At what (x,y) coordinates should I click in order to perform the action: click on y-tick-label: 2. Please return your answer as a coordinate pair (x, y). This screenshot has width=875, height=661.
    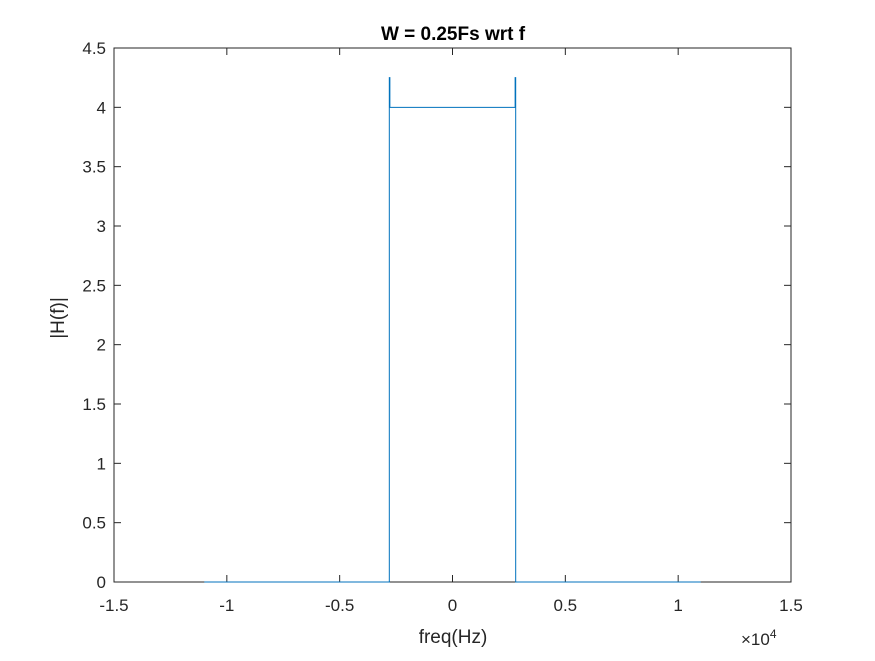
    Looking at the image, I should click on (101, 345).